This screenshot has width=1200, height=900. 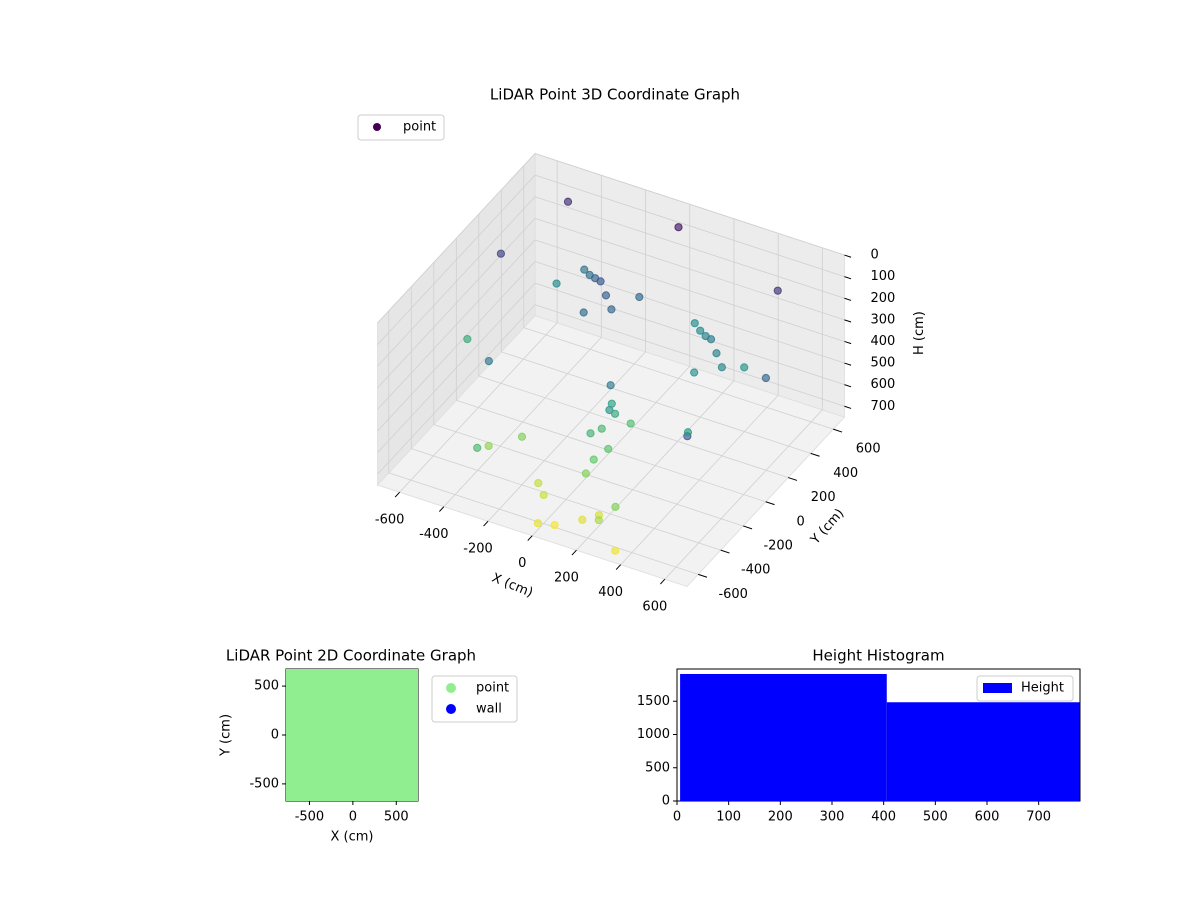 What do you see at coordinates (882, 319) in the screenshot?
I see `z-tick-label: 300` at bounding box center [882, 319].